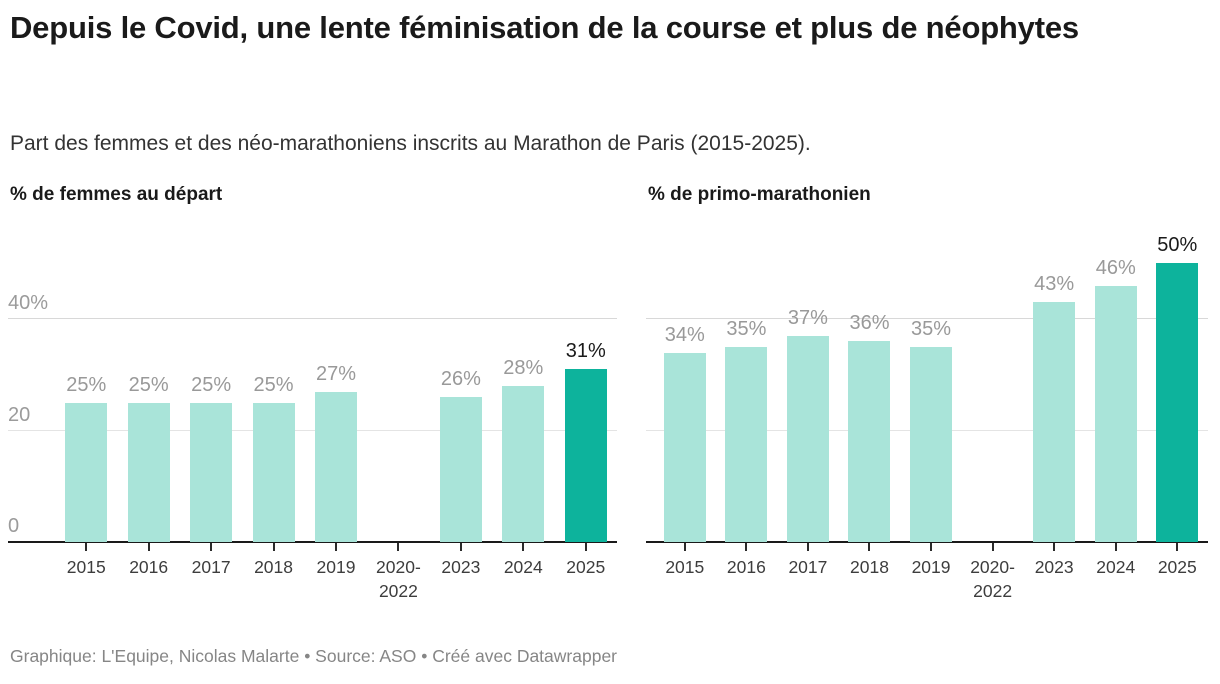 The image size is (1220, 684). What do you see at coordinates (19, 414) in the screenshot?
I see `y-axis-tick-label: 20` at bounding box center [19, 414].